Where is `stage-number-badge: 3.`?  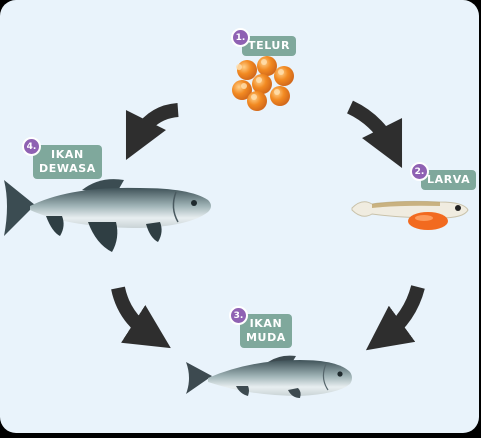
stage-number-badge: 3. is located at coordinates (238, 315).